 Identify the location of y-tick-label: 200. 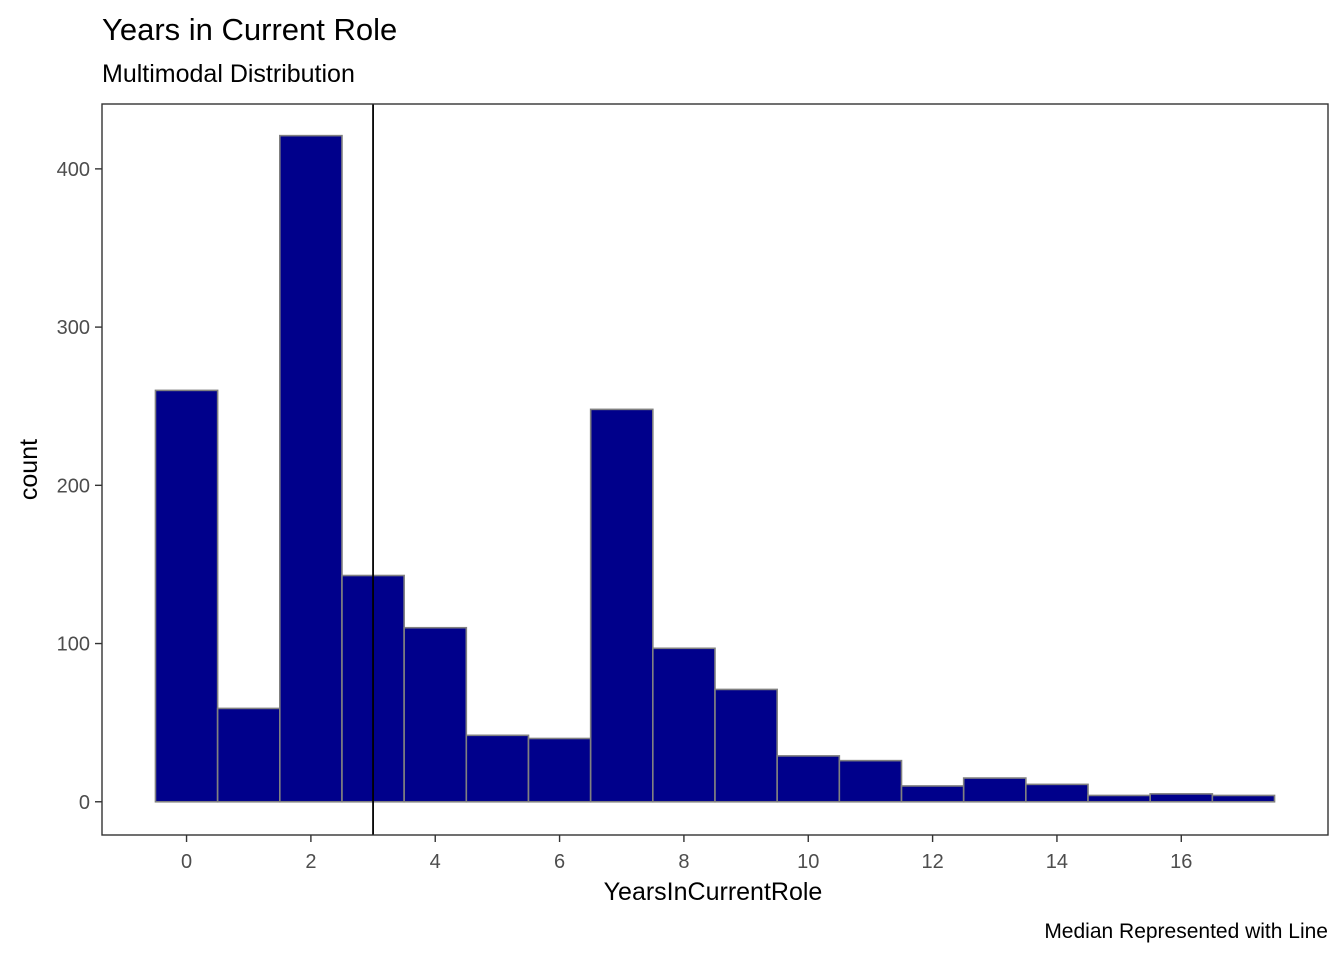
(73, 486).